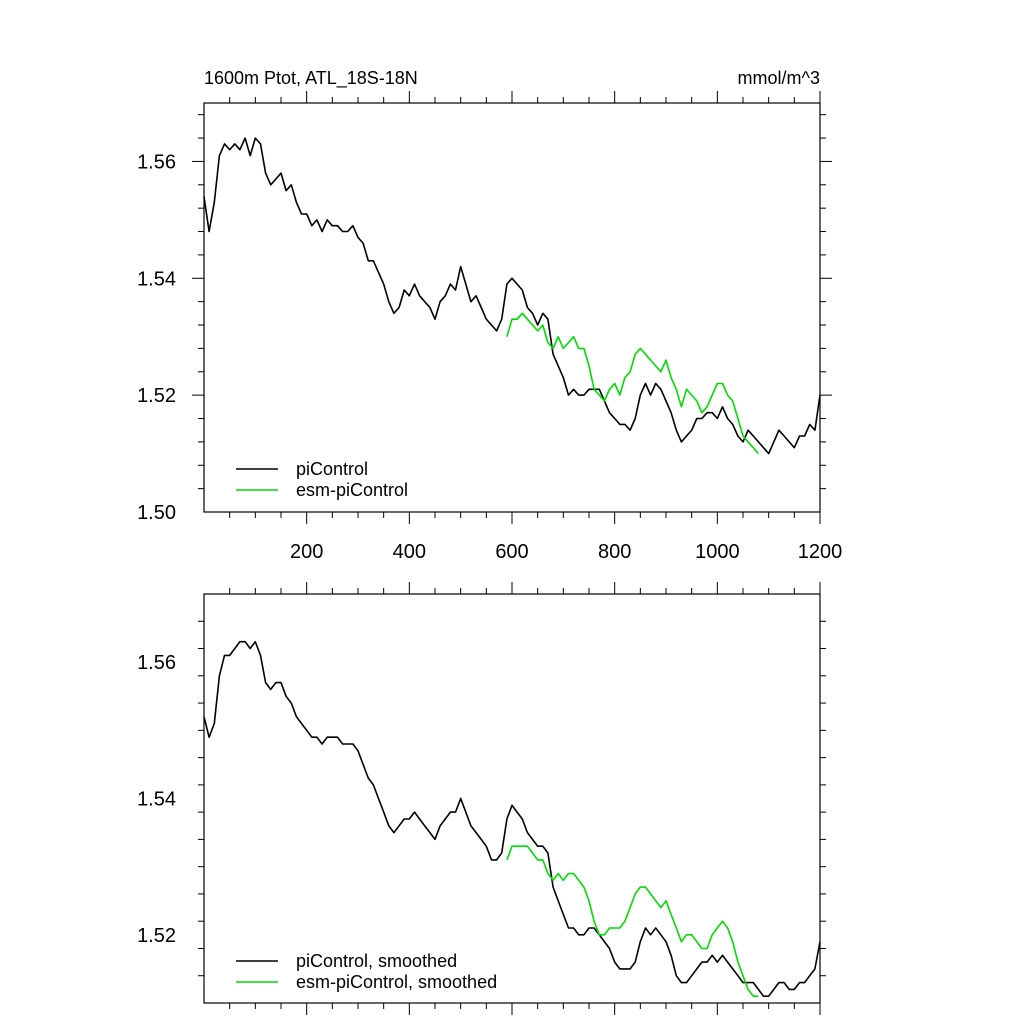 Image resolution: width=1024 pixels, height=1024 pixels. What do you see at coordinates (156, 936) in the screenshot?
I see `bottom-y-tick-label: 1.52` at bounding box center [156, 936].